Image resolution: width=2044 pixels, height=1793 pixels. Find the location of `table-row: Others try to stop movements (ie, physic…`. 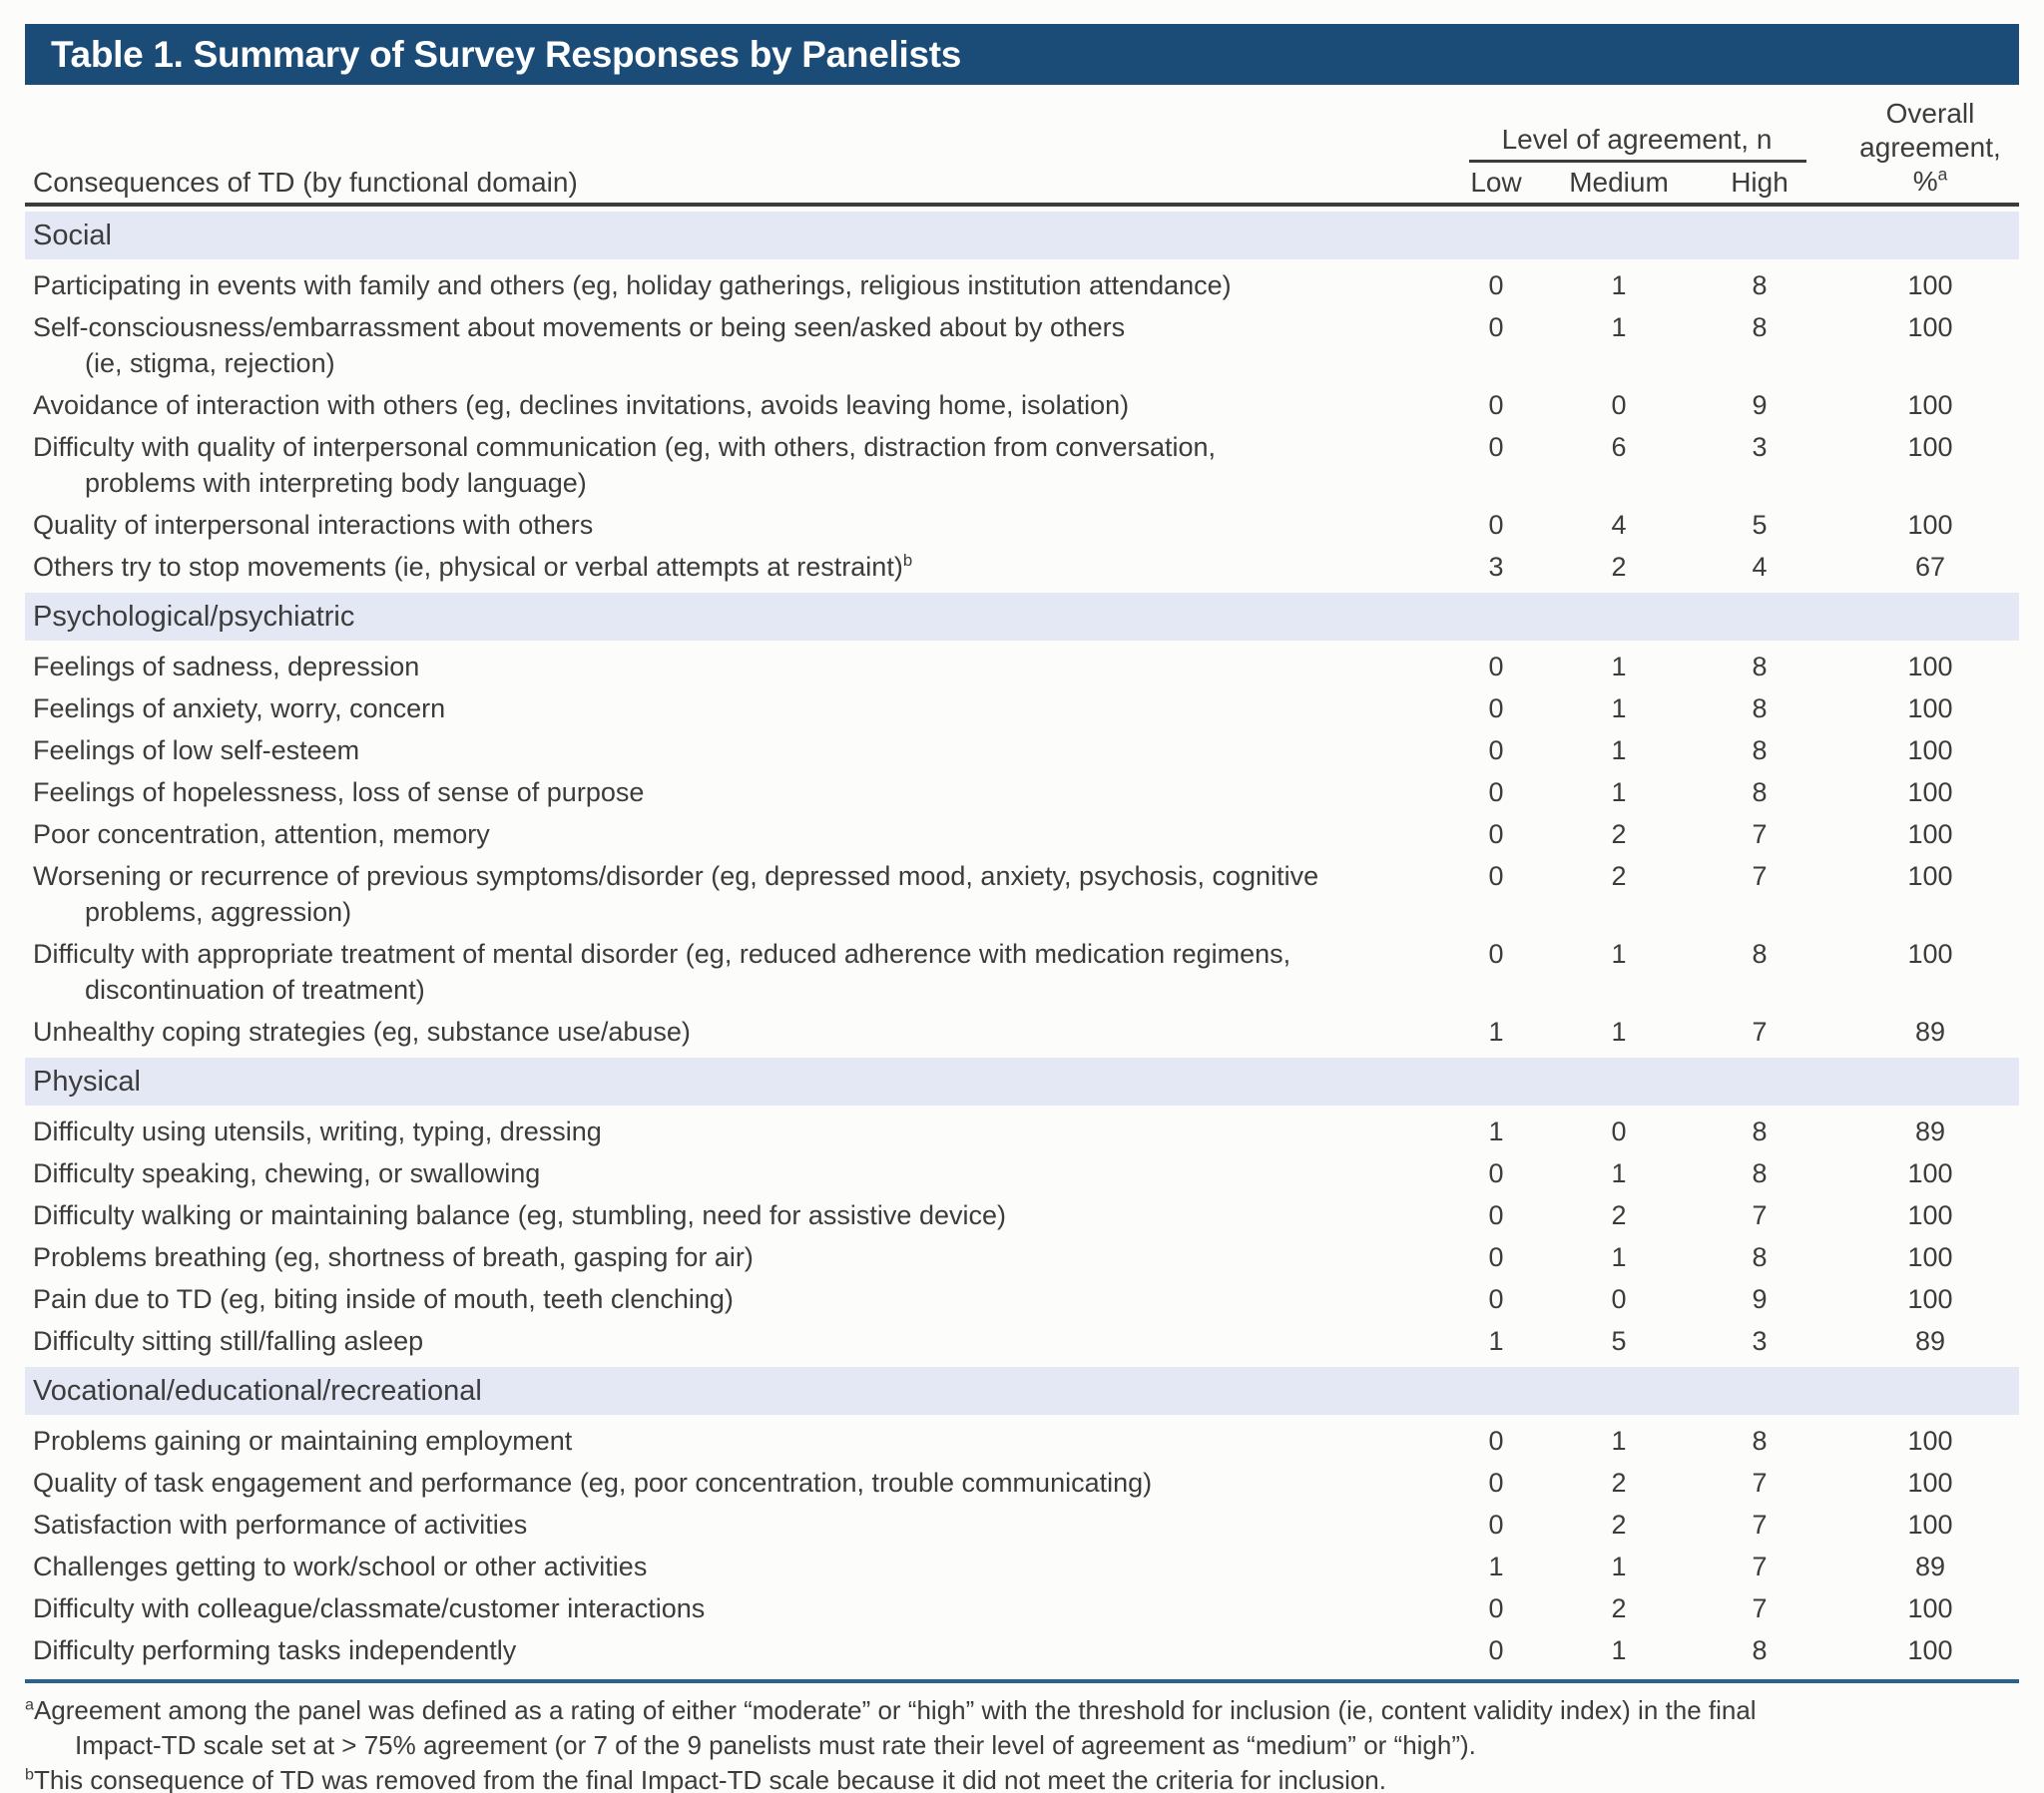

table-row: Others try to stop movements (ie, physic… is located at coordinates (1022, 567).